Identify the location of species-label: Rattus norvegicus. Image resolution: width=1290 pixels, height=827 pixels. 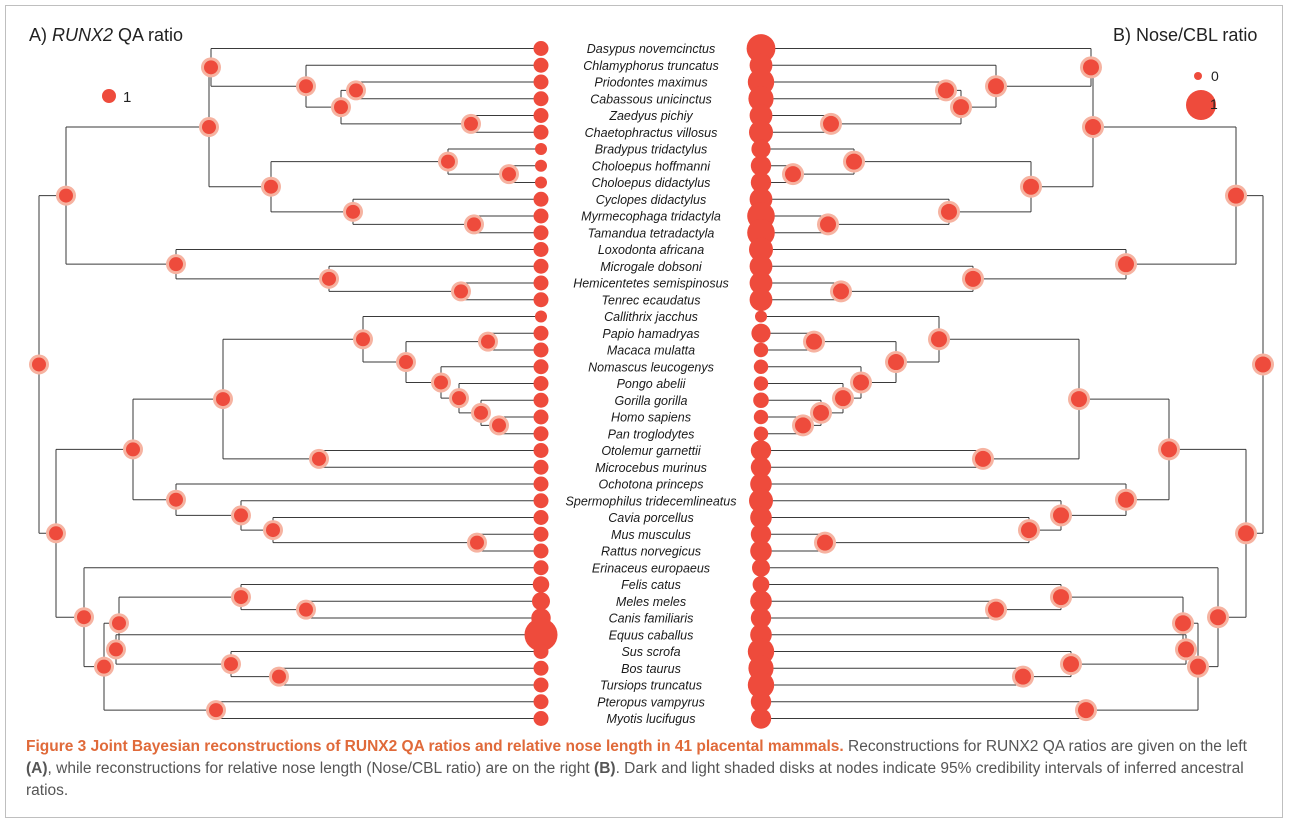
(651, 552).